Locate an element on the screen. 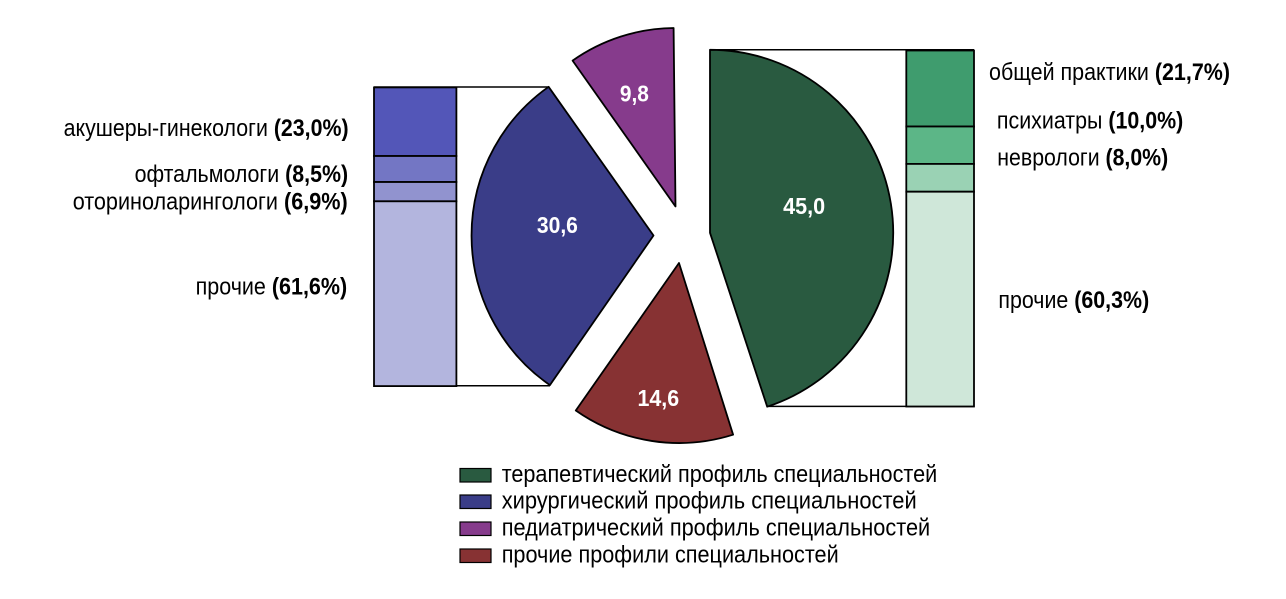  svg-text: оториноларингологи is located at coordinates (175, 201).